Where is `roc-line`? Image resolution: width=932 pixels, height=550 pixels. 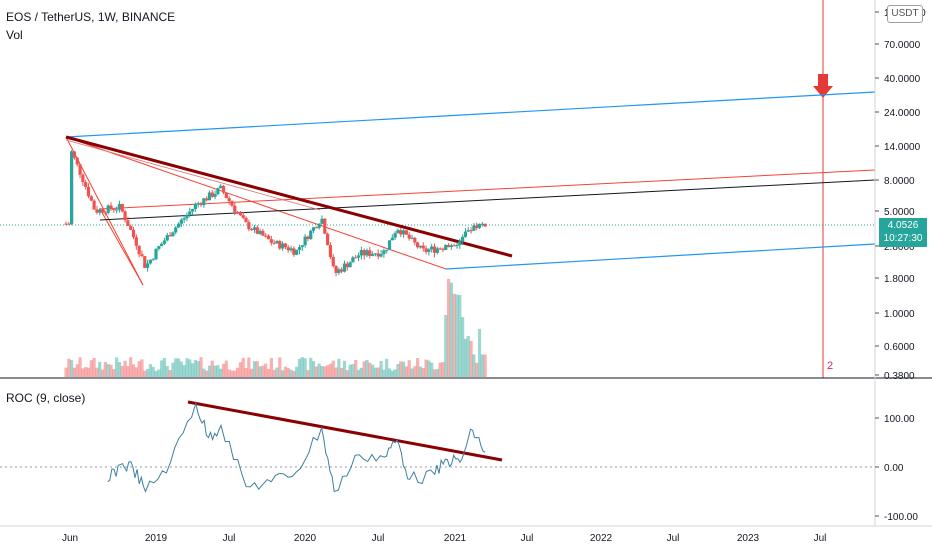 roc-line is located at coordinates (296, 447).